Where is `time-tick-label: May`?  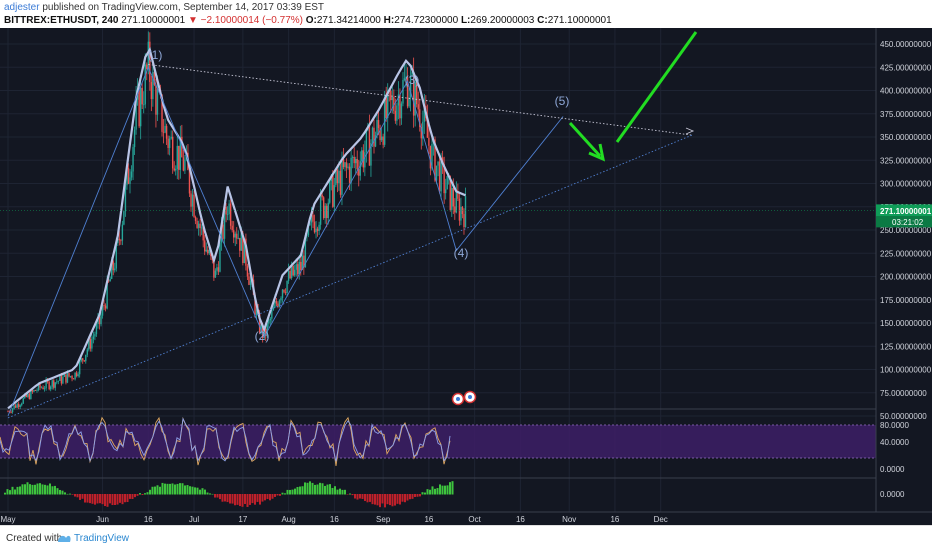 time-tick-label: May is located at coordinates (7, 519).